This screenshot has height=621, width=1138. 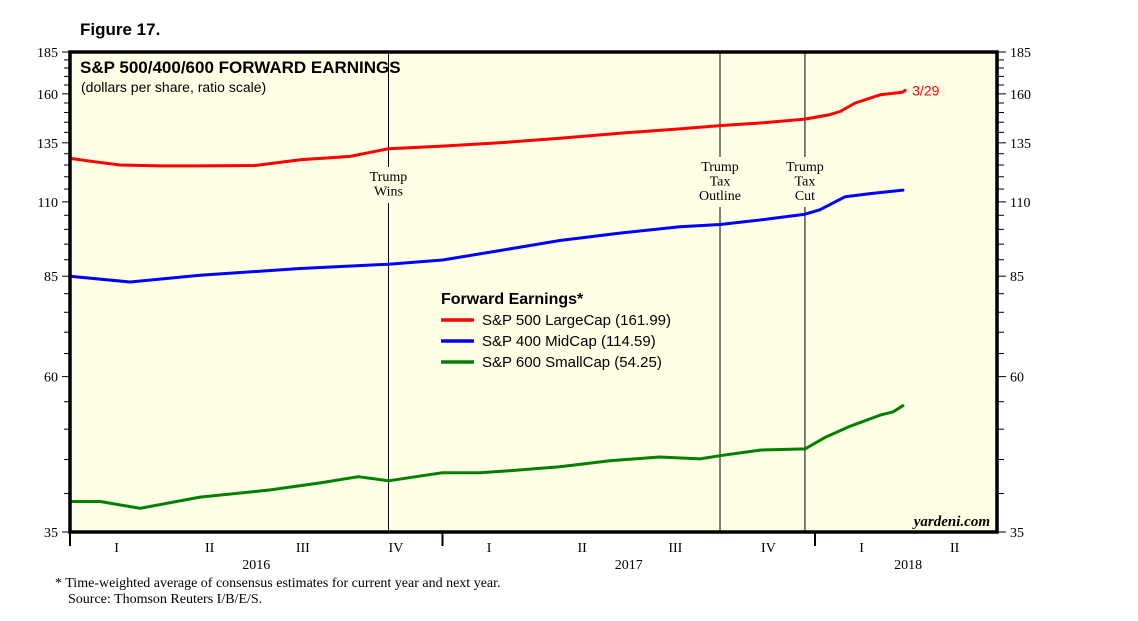 What do you see at coordinates (951, 522) in the screenshot?
I see `watermark: yardeni.com` at bounding box center [951, 522].